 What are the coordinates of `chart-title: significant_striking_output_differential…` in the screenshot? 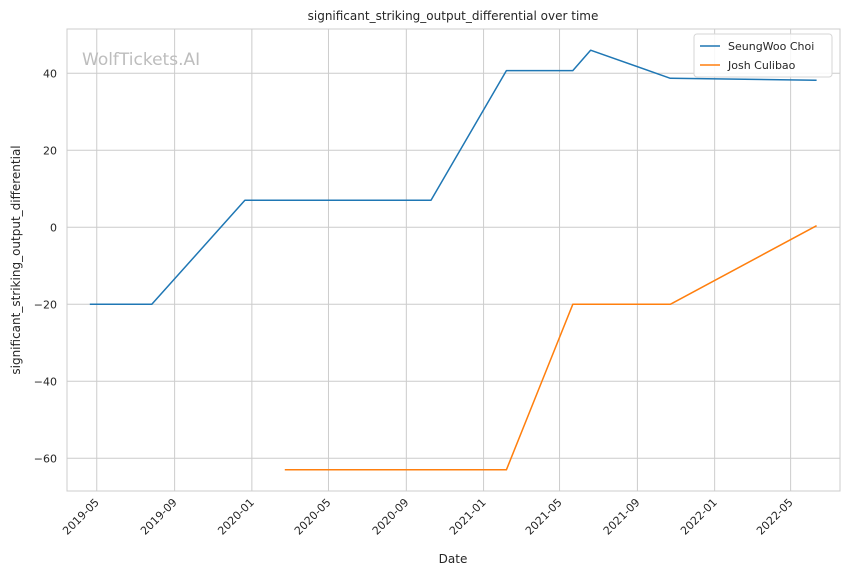 It's located at (453, 16).